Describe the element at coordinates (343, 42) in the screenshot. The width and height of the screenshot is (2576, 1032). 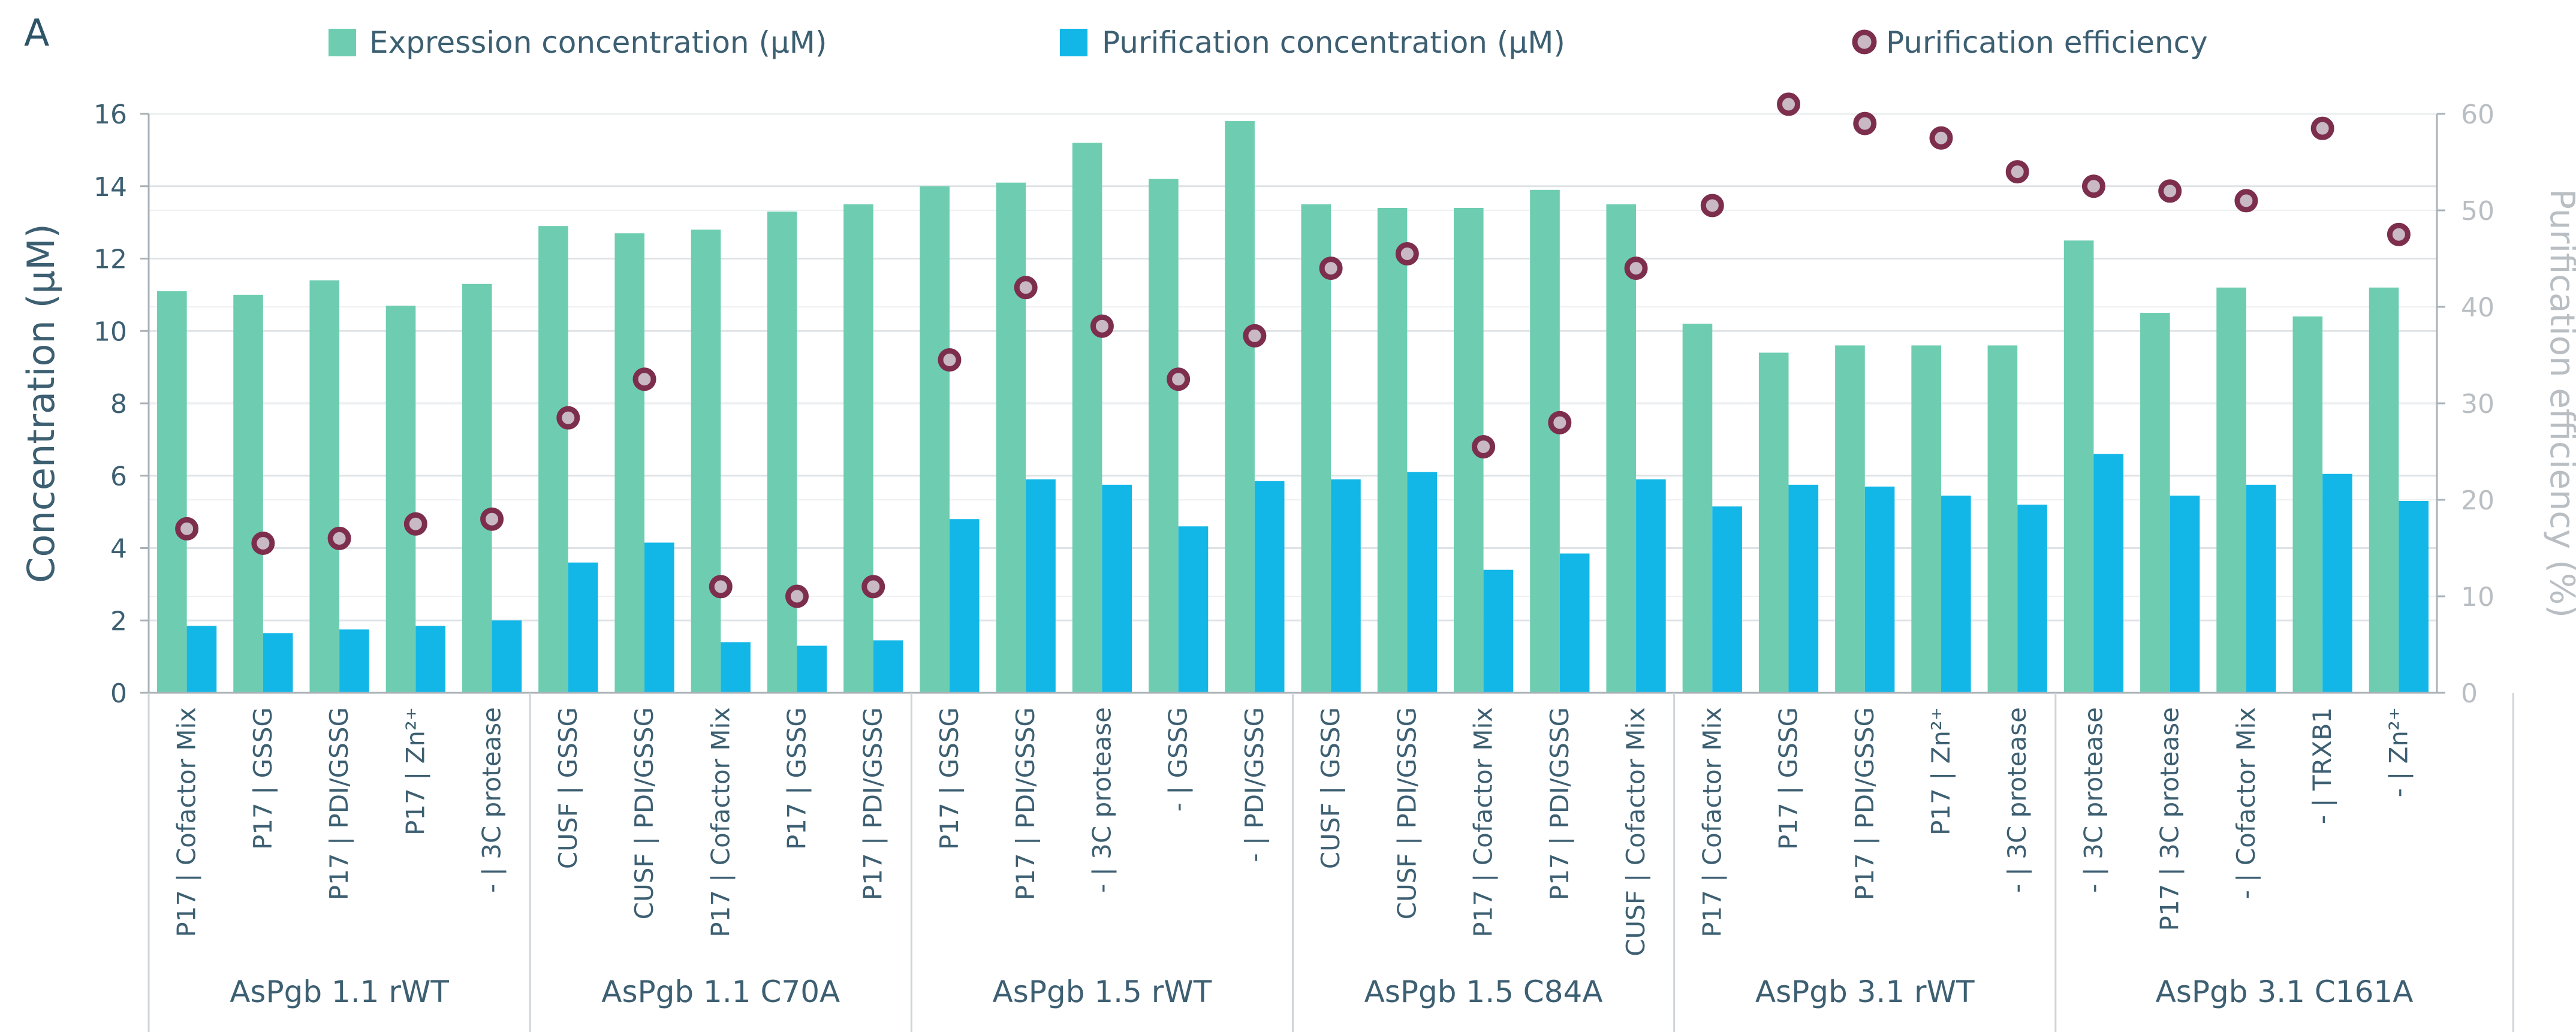
I see `legend-swatch-expression` at that location.